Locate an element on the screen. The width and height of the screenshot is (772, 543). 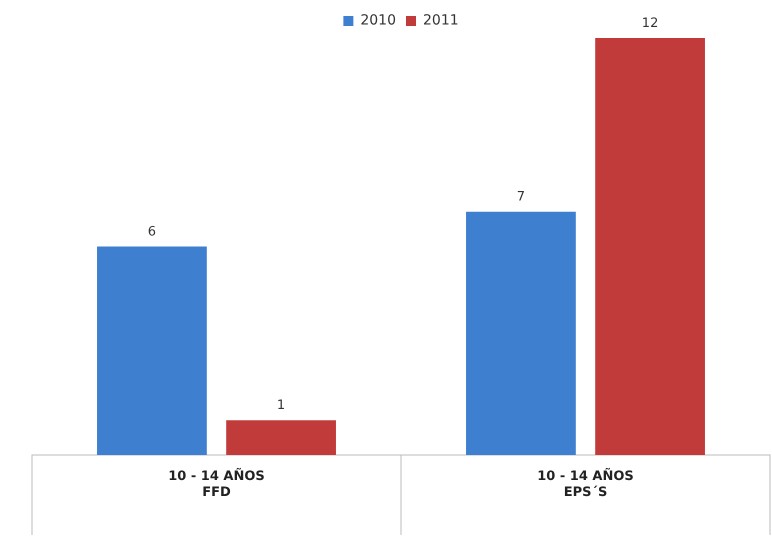
x-tick-label: 10 - 14 AÑOS FFD is located at coordinates (216, 483).